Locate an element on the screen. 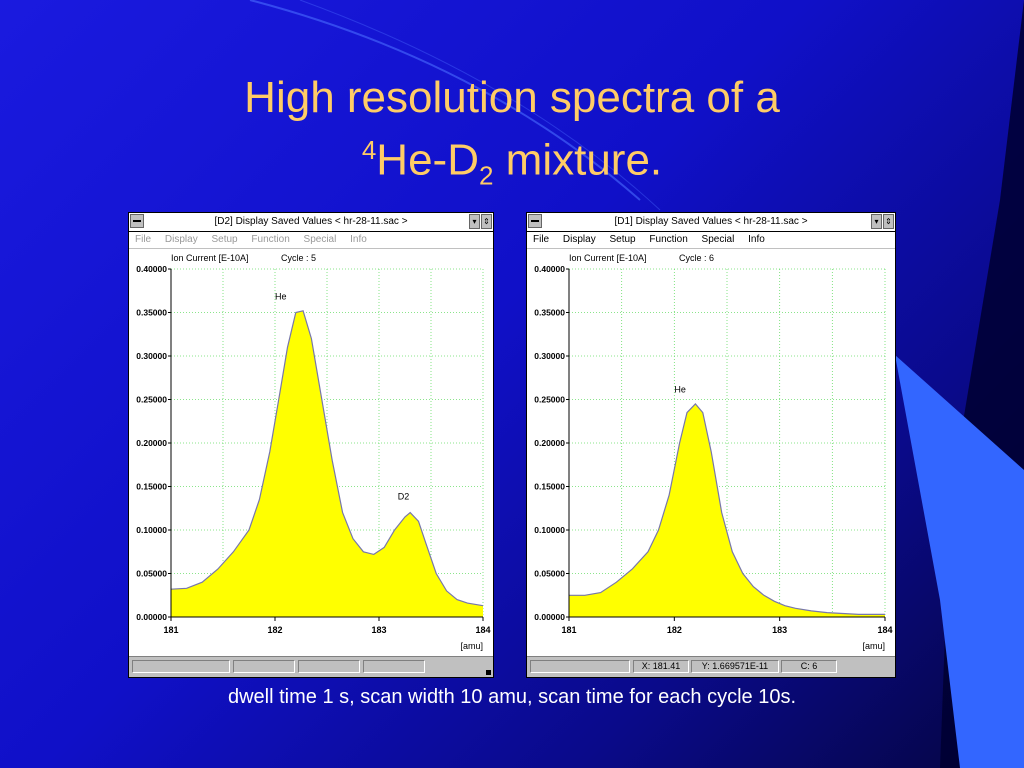 The image size is (1024, 768). status-x: X: 181.41 is located at coordinates (661, 666).